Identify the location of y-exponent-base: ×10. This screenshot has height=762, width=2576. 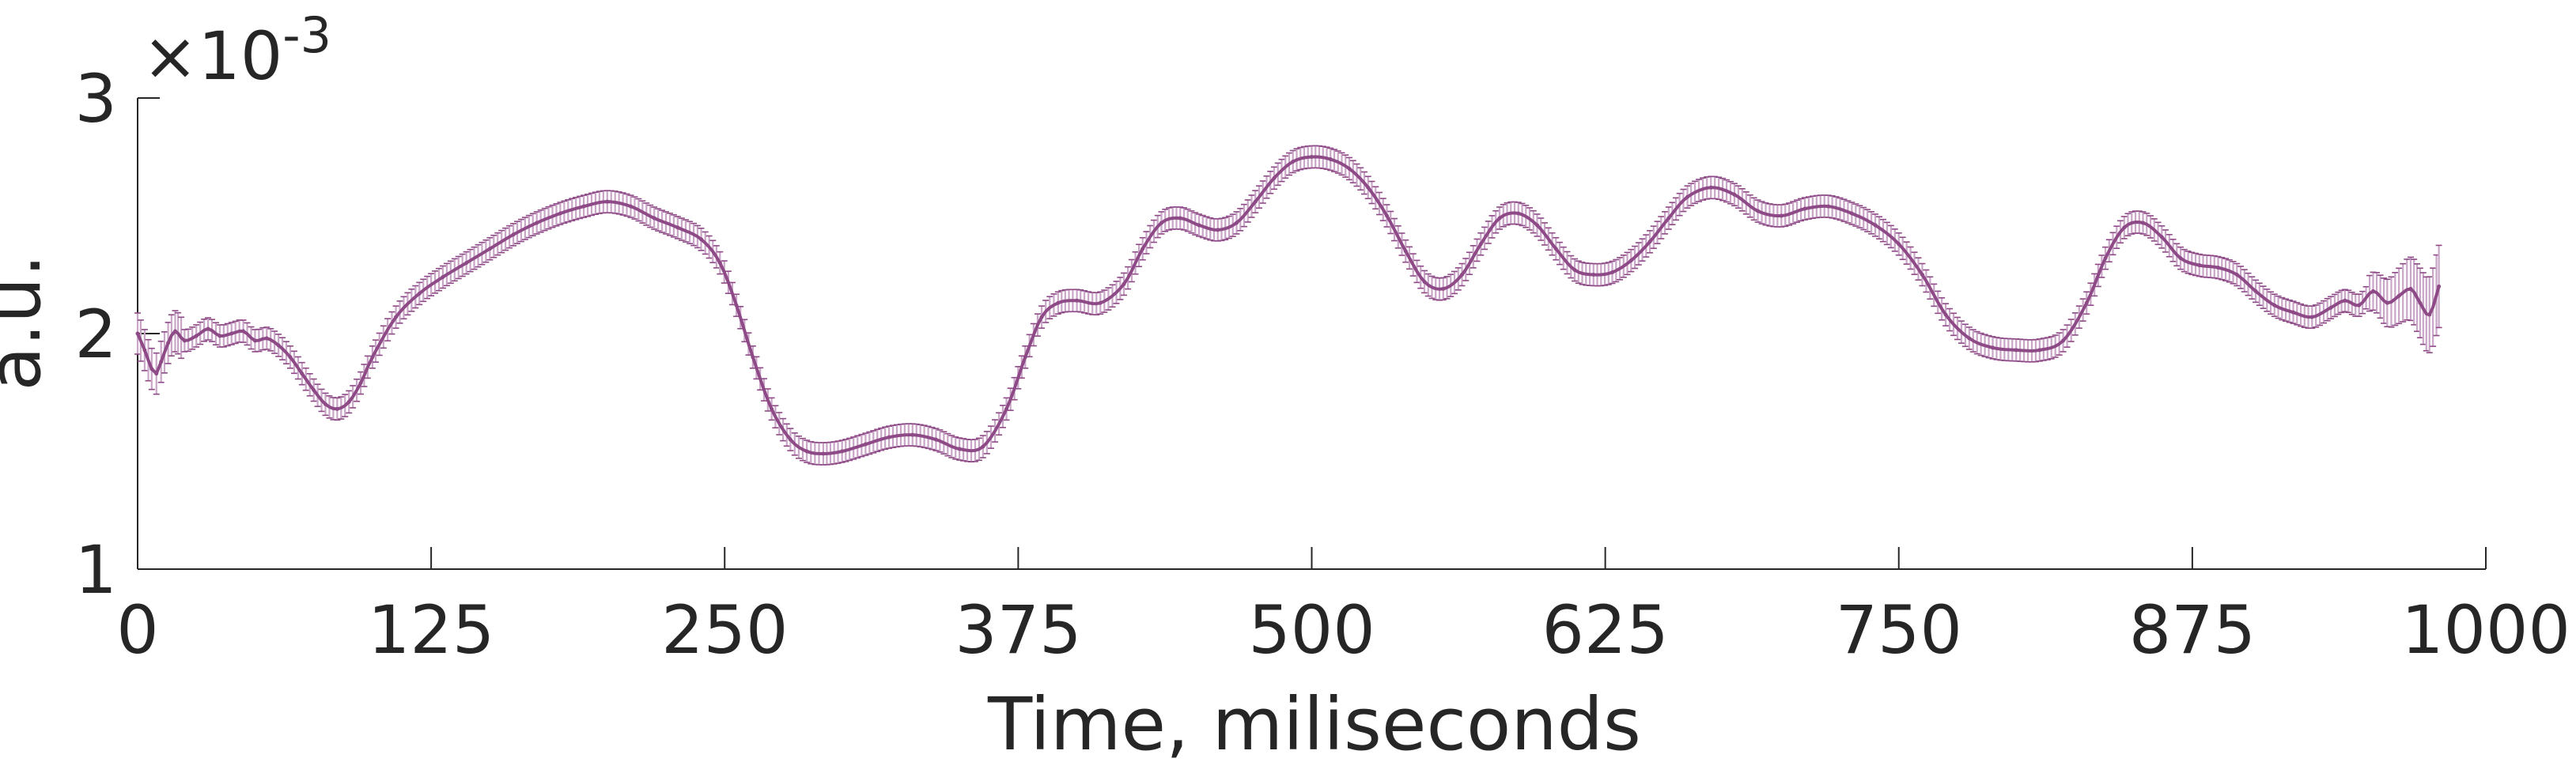
(212, 56).